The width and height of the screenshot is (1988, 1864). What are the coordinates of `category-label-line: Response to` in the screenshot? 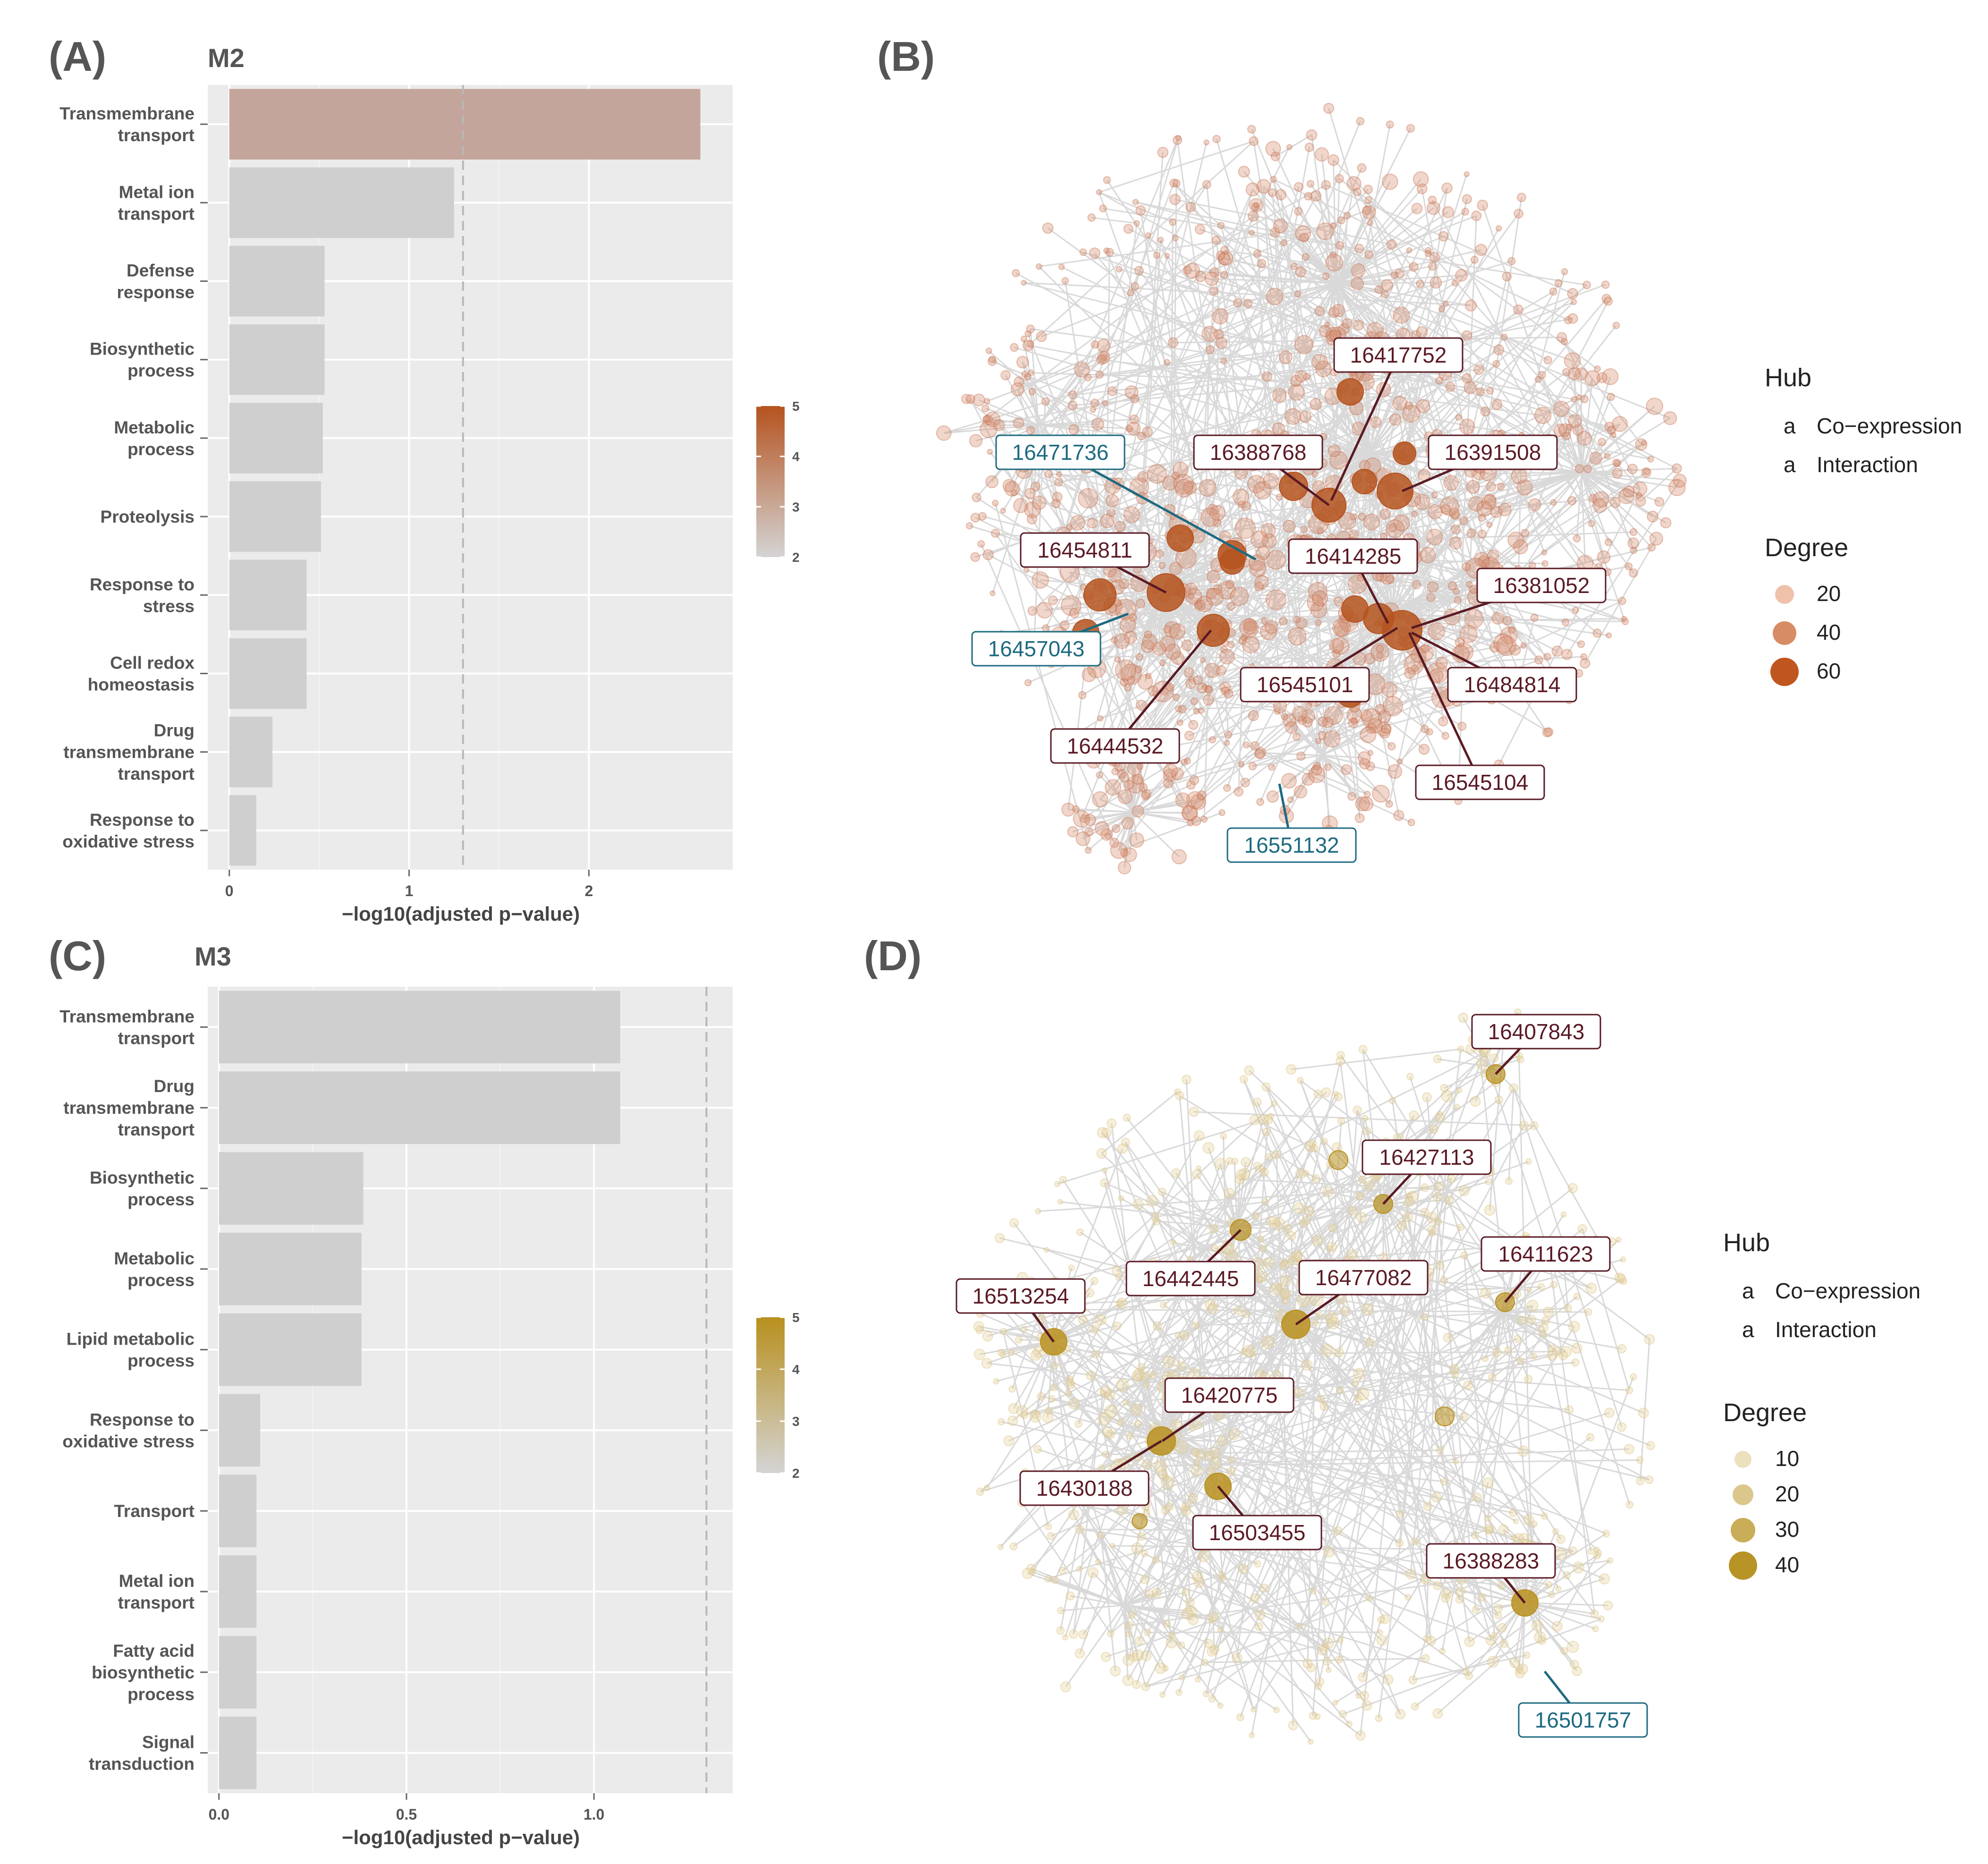 It's located at (142, 820).